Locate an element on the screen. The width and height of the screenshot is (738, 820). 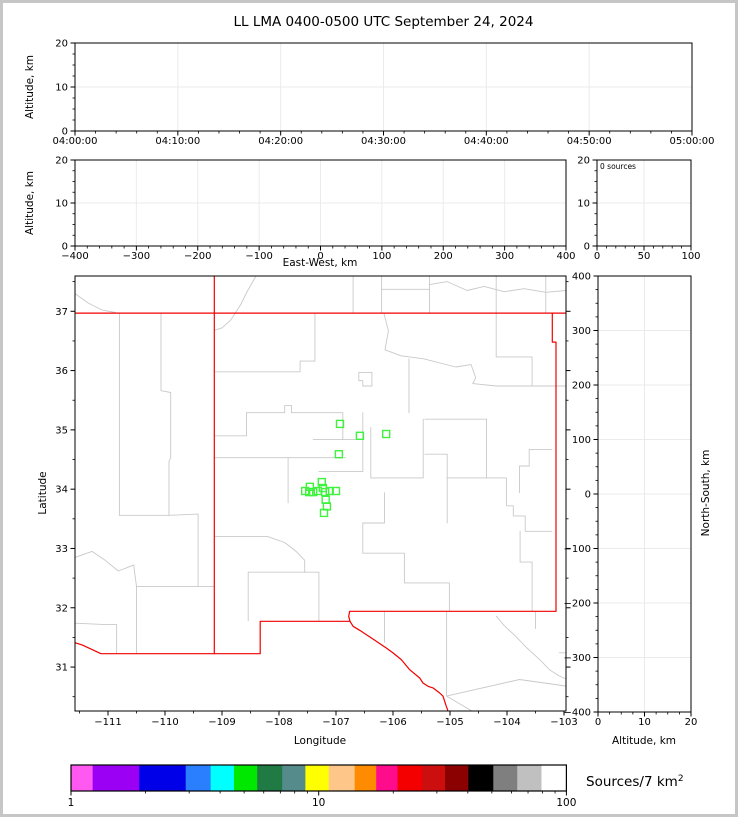
y-tick-label: −200 is located at coordinates (577, 604).